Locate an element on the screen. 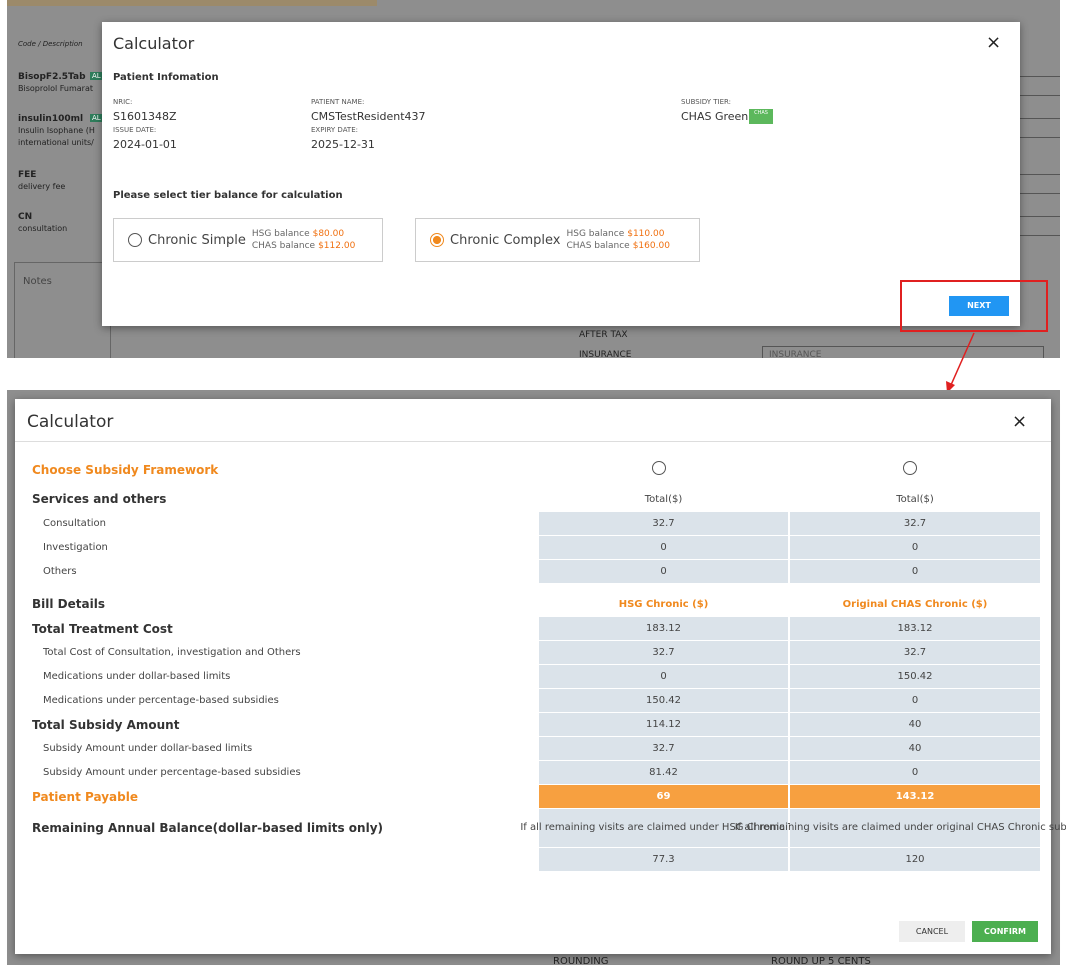  field-label: NRIC: is located at coordinates (123, 102).